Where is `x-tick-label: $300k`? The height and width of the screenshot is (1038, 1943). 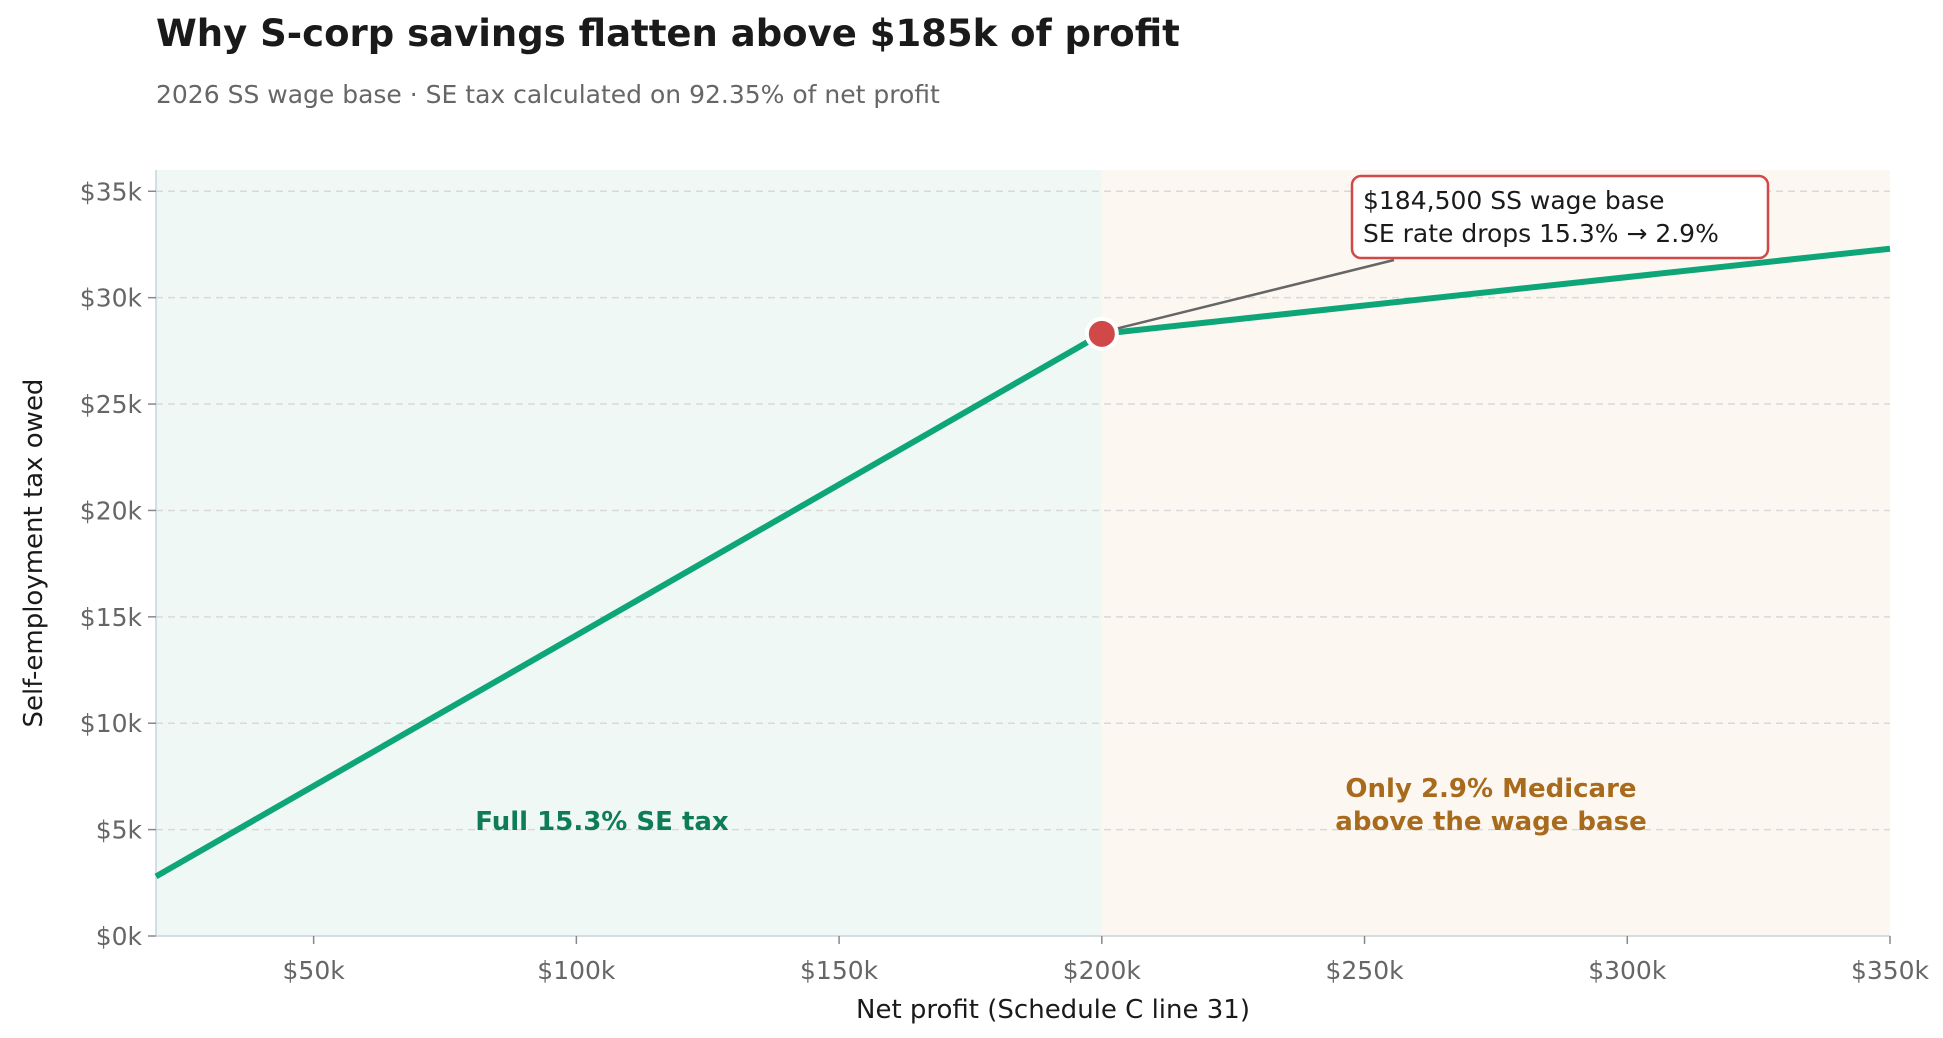 x-tick-label: $300k is located at coordinates (1627, 970).